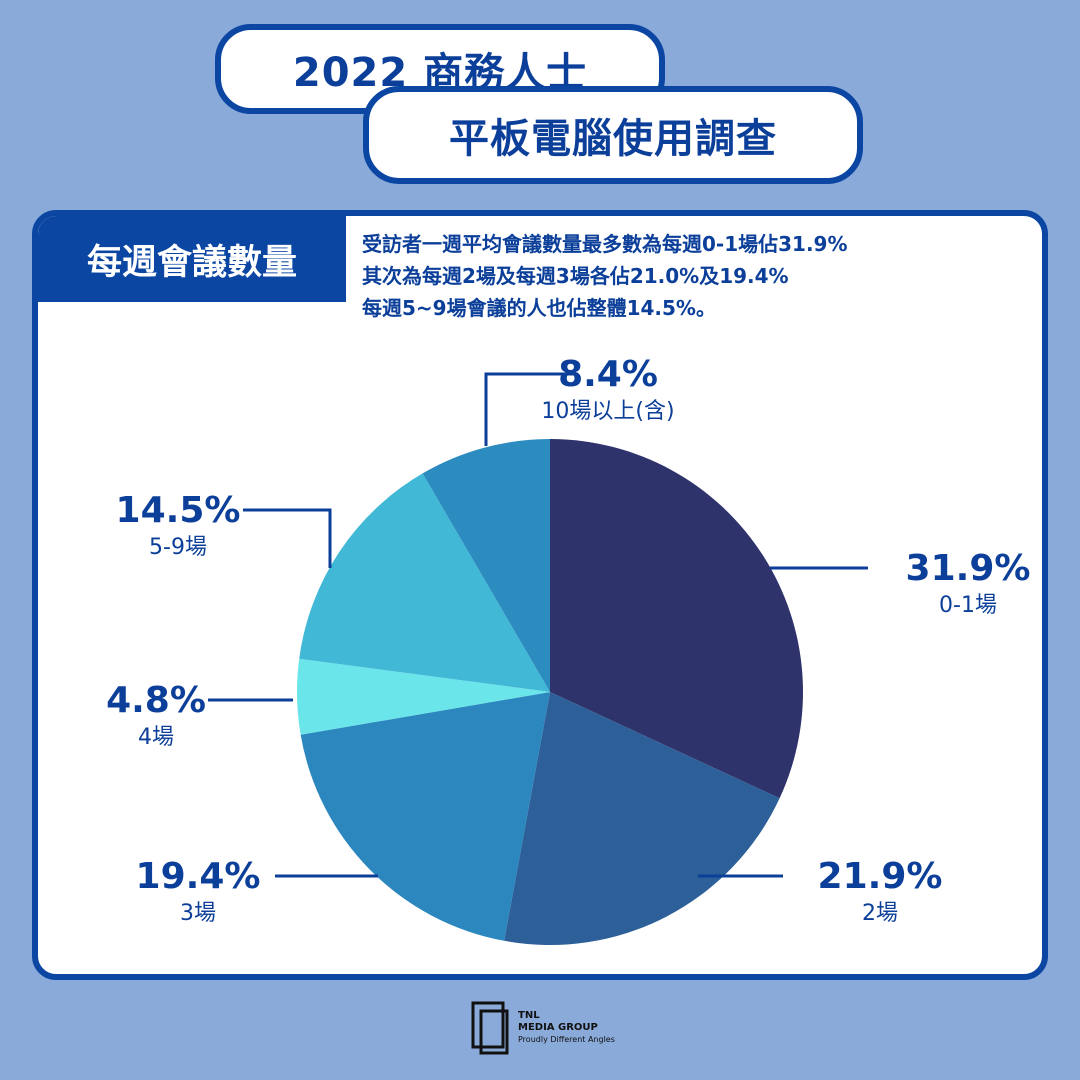  What do you see at coordinates (191, 262) in the screenshot?
I see `section-label-text: 每週會議數量` at bounding box center [191, 262].